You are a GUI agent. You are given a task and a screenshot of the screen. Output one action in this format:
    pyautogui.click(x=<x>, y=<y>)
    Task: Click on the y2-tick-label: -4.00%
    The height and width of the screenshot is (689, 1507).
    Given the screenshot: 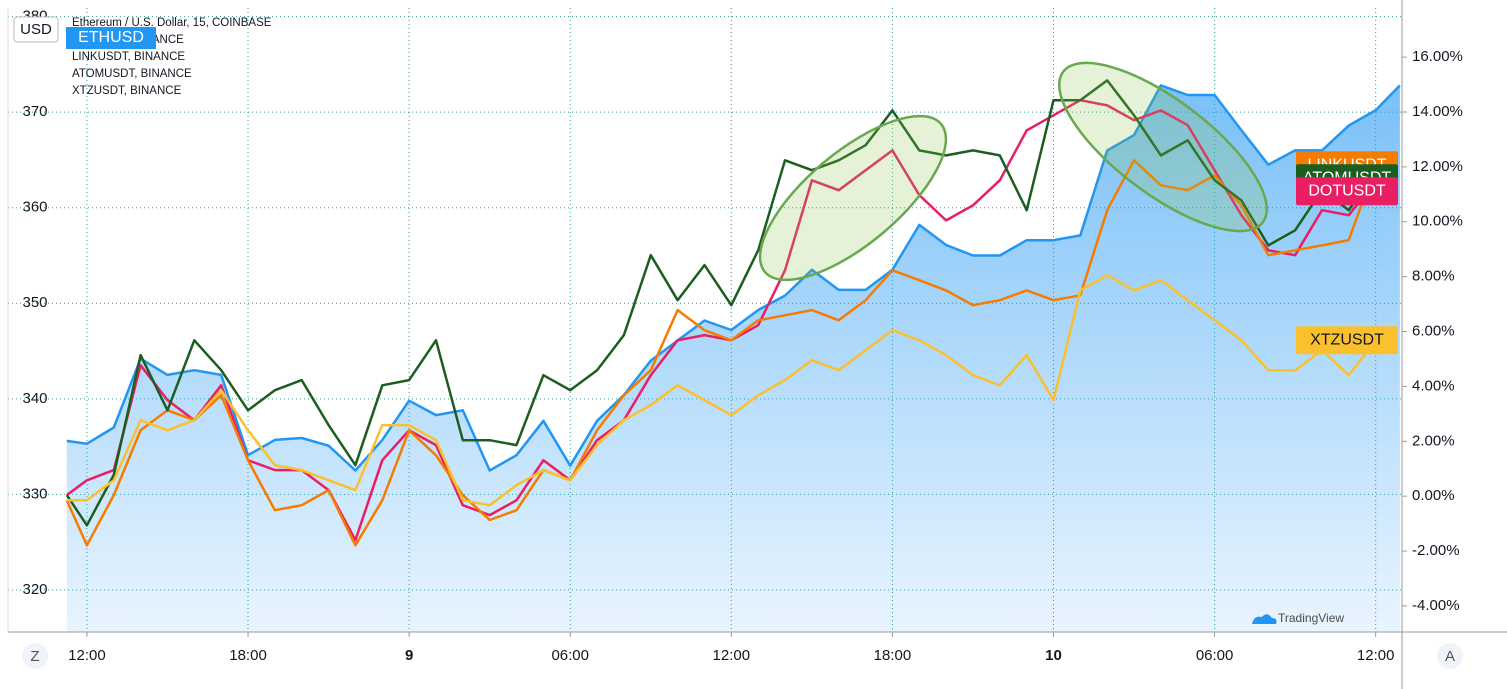 What is the action you would take?
    pyautogui.click(x=1436, y=605)
    